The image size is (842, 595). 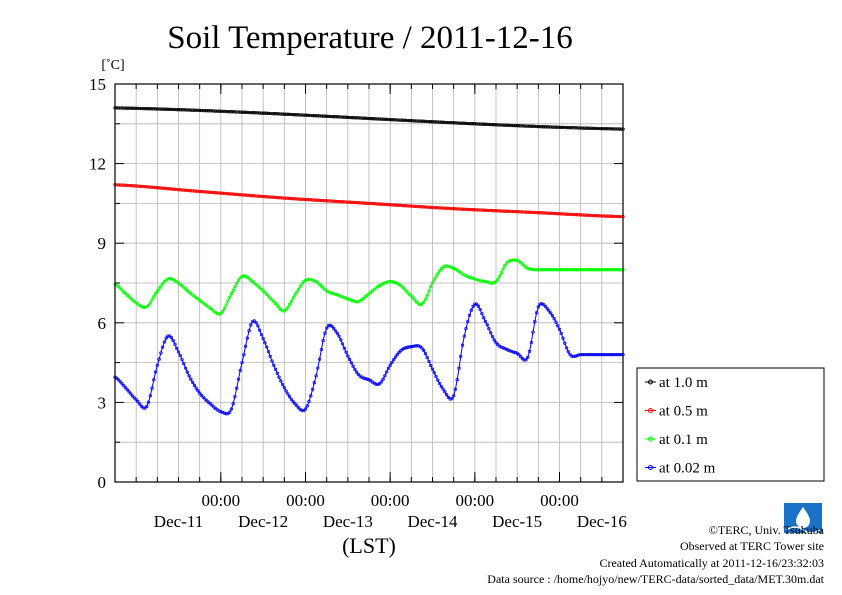 I want to click on legend-box, so click(x=730, y=424).